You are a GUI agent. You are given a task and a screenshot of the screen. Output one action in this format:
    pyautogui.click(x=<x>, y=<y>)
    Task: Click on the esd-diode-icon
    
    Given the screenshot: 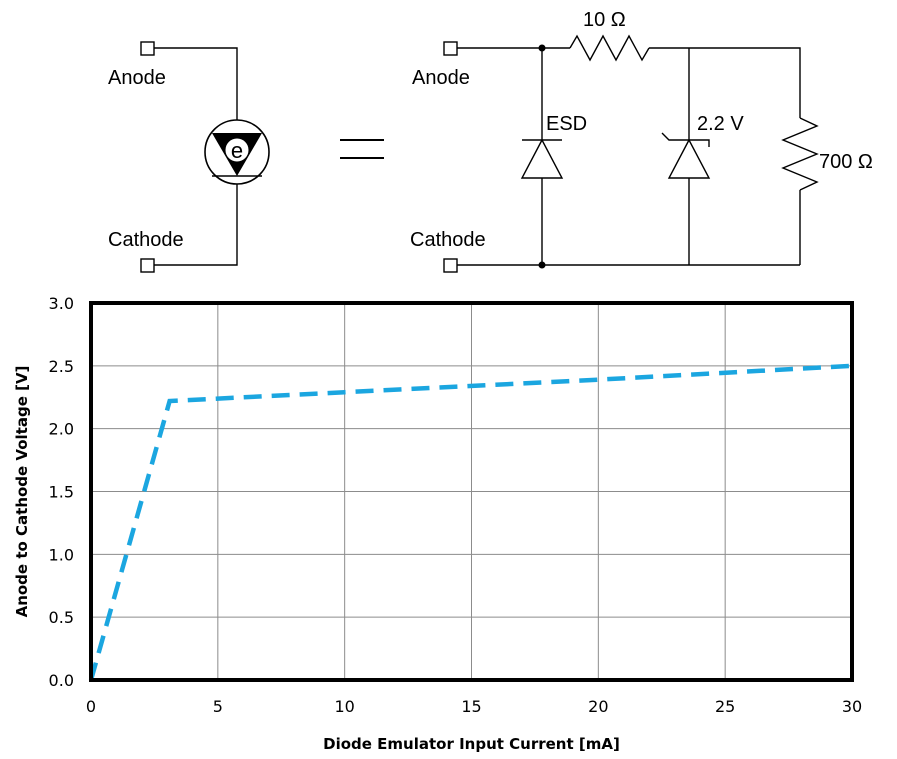 What is the action you would take?
    pyautogui.click(x=542, y=158)
    